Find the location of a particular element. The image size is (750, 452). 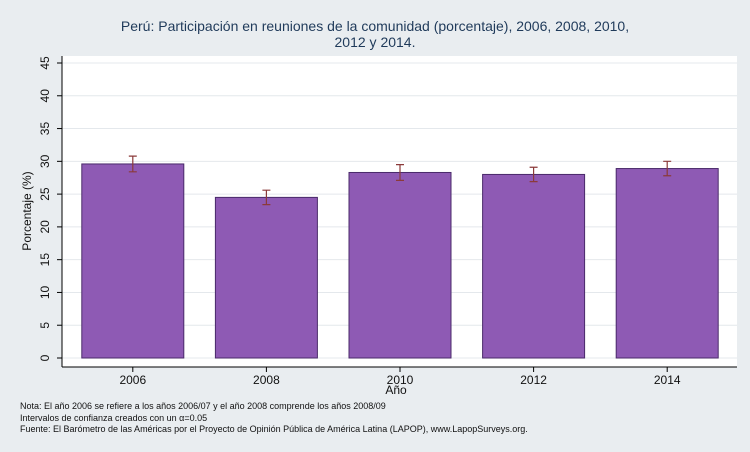

y-tick-label: 35 is located at coordinates (45, 129).